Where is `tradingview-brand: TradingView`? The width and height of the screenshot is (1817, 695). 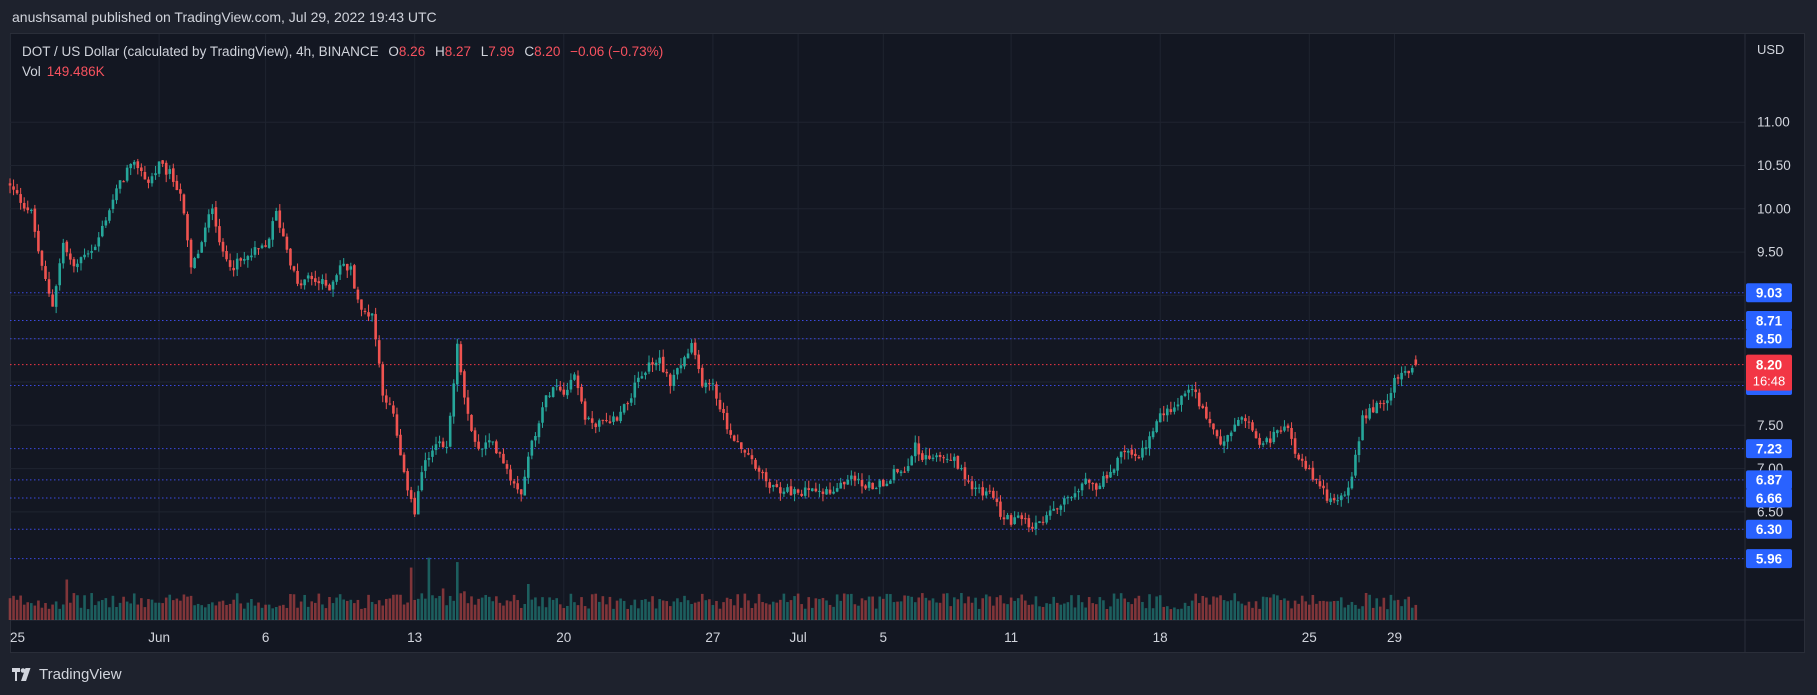
tradingview-brand: TradingView is located at coordinates (67, 674).